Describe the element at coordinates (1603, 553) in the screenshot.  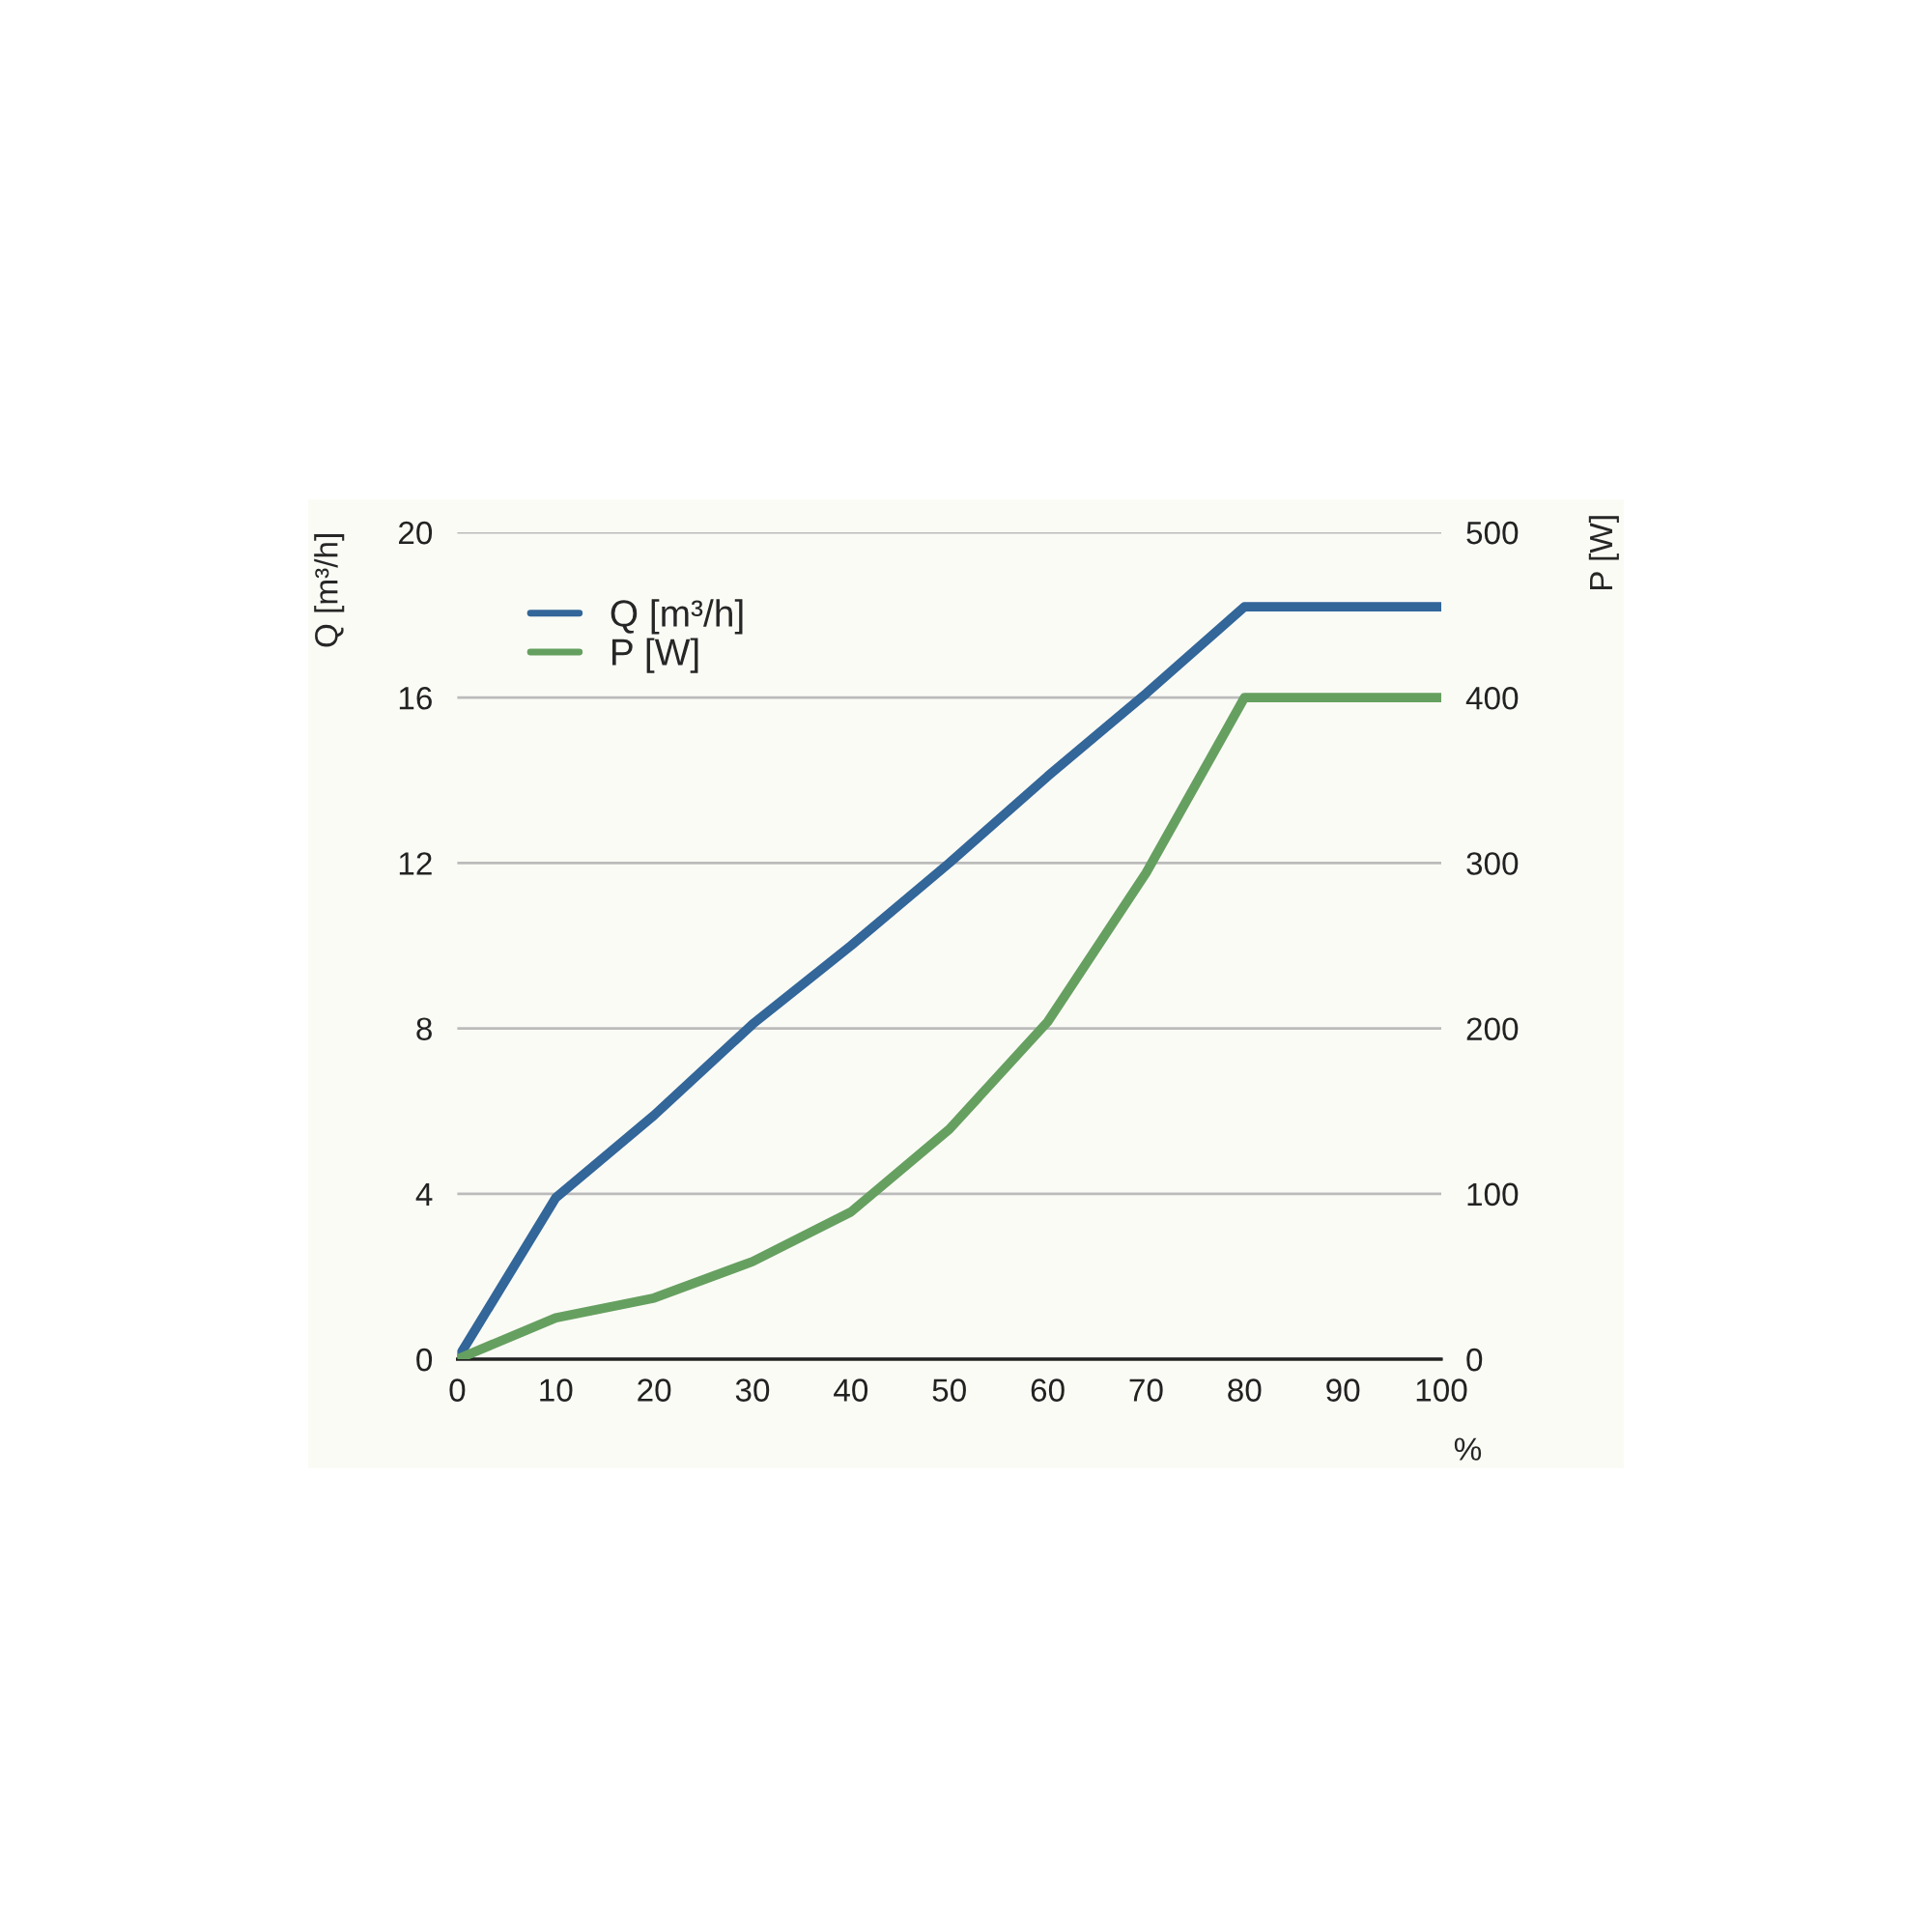
I see `y2-axis-title: P [W]` at that location.